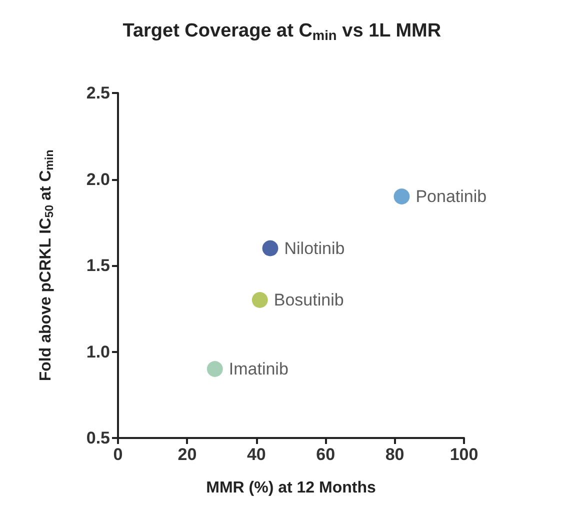 The width and height of the screenshot is (564, 522). What do you see at coordinates (98, 179) in the screenshot?
I see `y-tick-label: 2.0` at bounding box center [98, 179].